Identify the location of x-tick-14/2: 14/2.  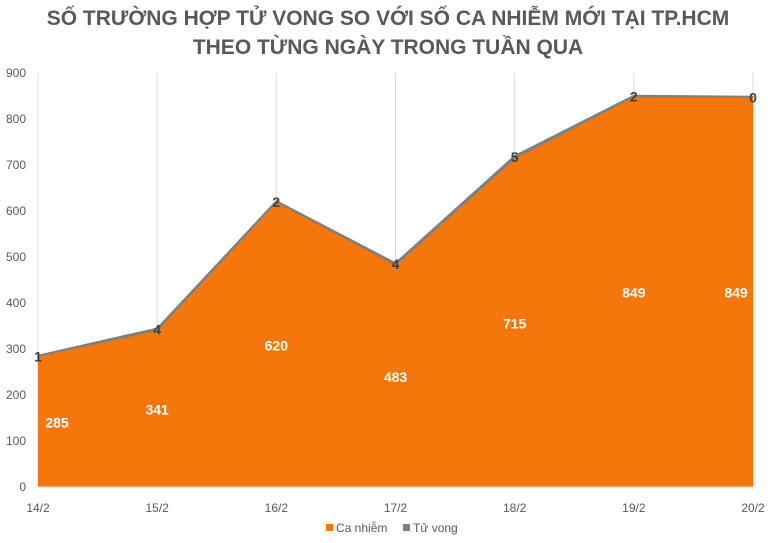
(38, 508).